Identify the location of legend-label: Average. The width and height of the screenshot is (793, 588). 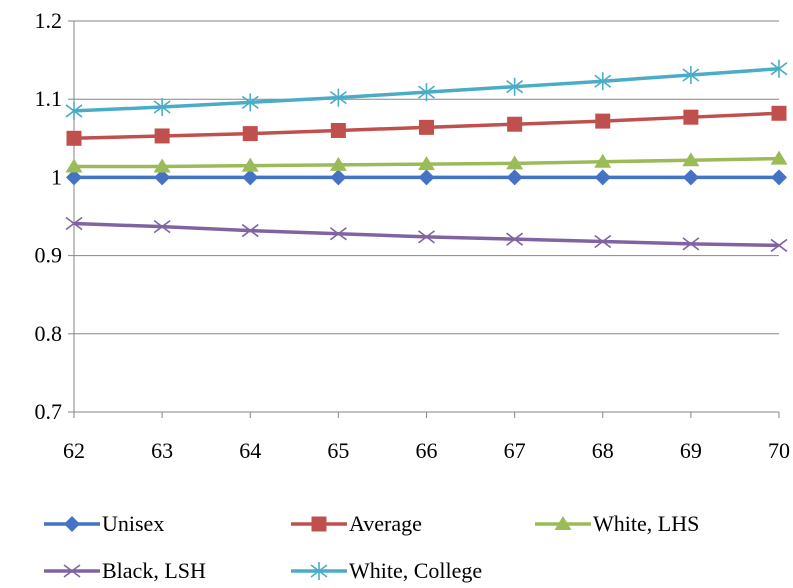
(385, 523).